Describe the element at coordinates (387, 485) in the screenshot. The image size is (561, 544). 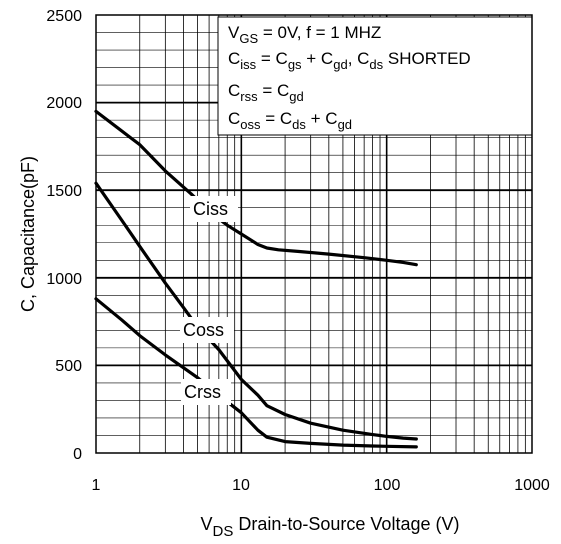
I see `x-tick-label-100: 100` at that location.